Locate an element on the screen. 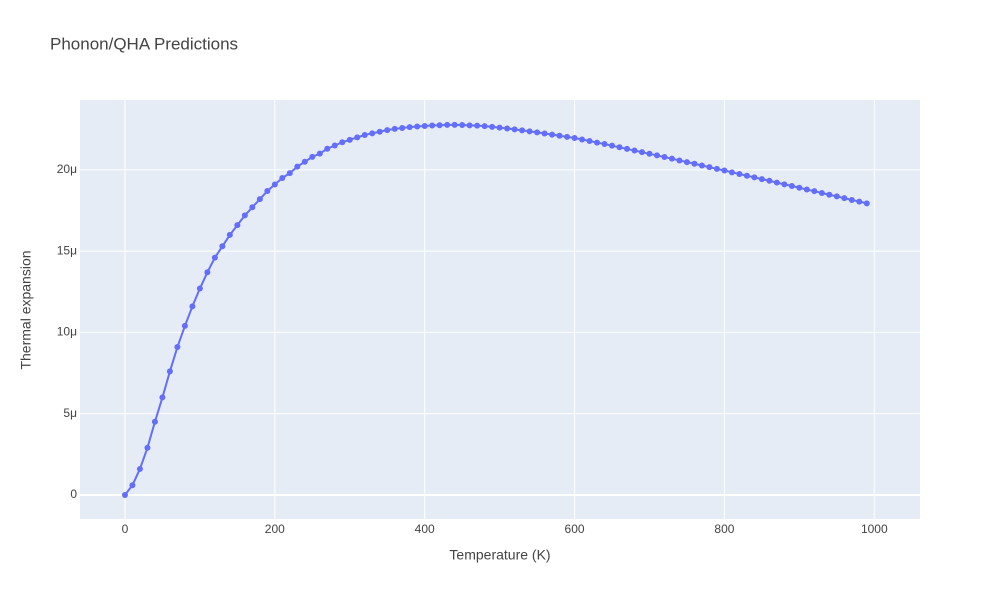 This screenshot has height=600, width=1000. y-tick-label: 0 is located at coordinates (73, 494).